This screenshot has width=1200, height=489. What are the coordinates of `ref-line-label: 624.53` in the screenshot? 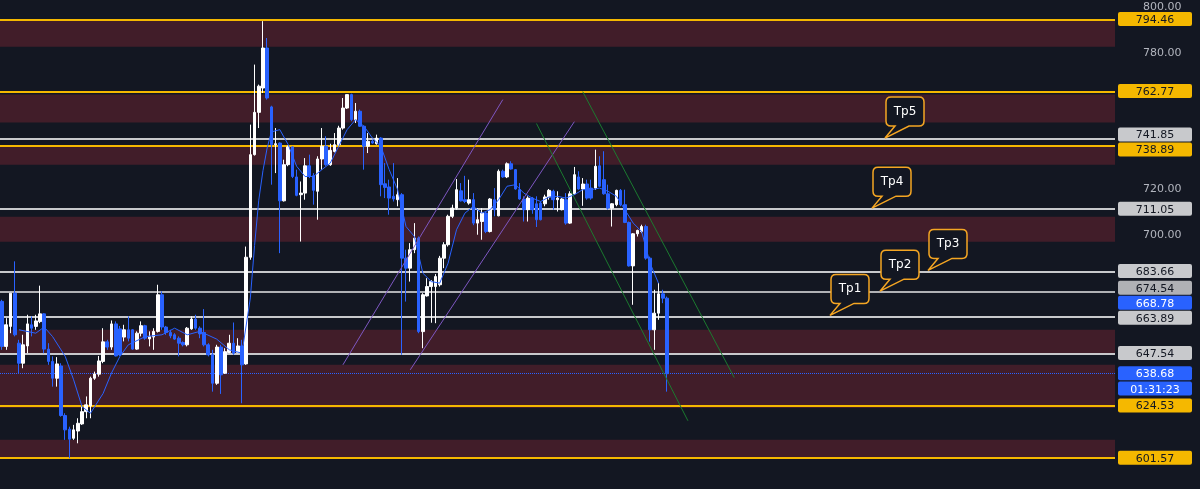 It's located at (1155, 406).